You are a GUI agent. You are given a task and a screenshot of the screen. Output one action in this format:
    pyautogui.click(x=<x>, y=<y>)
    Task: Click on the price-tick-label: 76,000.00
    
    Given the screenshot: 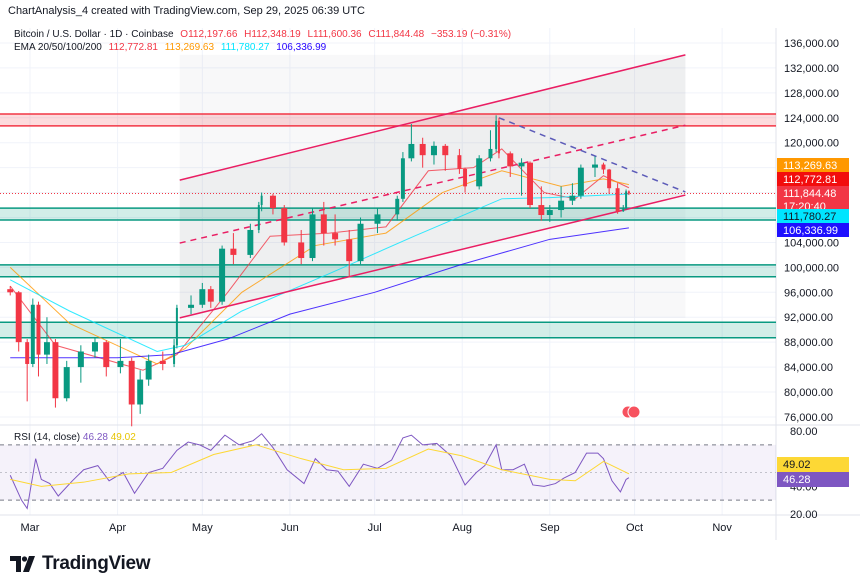 What is the action you would take?
    pyautogui.click(x=808, y=418)
    